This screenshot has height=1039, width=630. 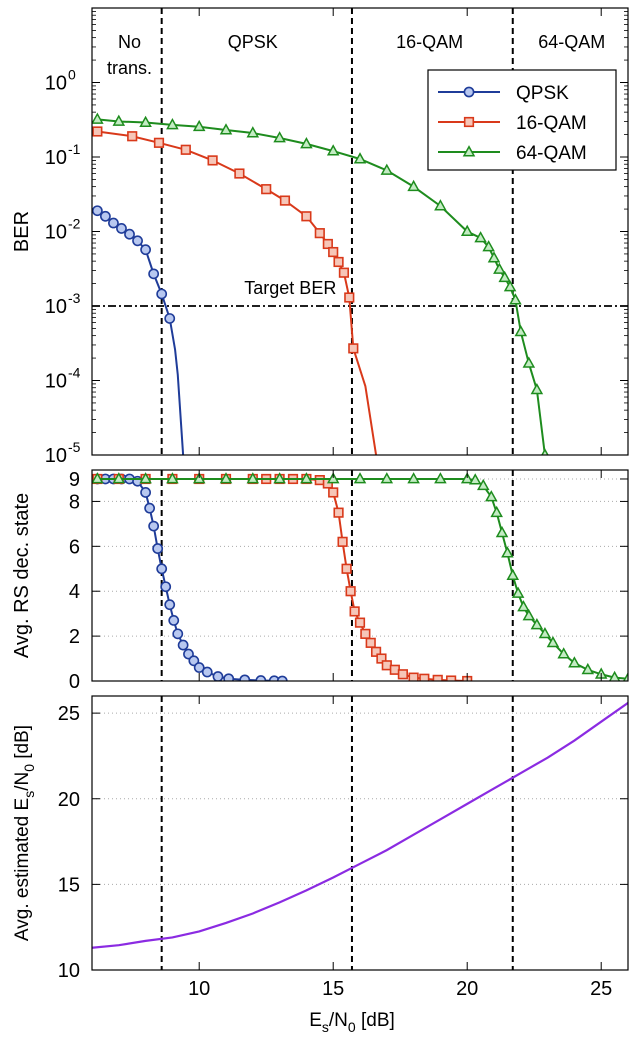 What do you see at coordinates (129, 42) in the screenshot?
I see `region-label: No` at bounding box center [129, 42].